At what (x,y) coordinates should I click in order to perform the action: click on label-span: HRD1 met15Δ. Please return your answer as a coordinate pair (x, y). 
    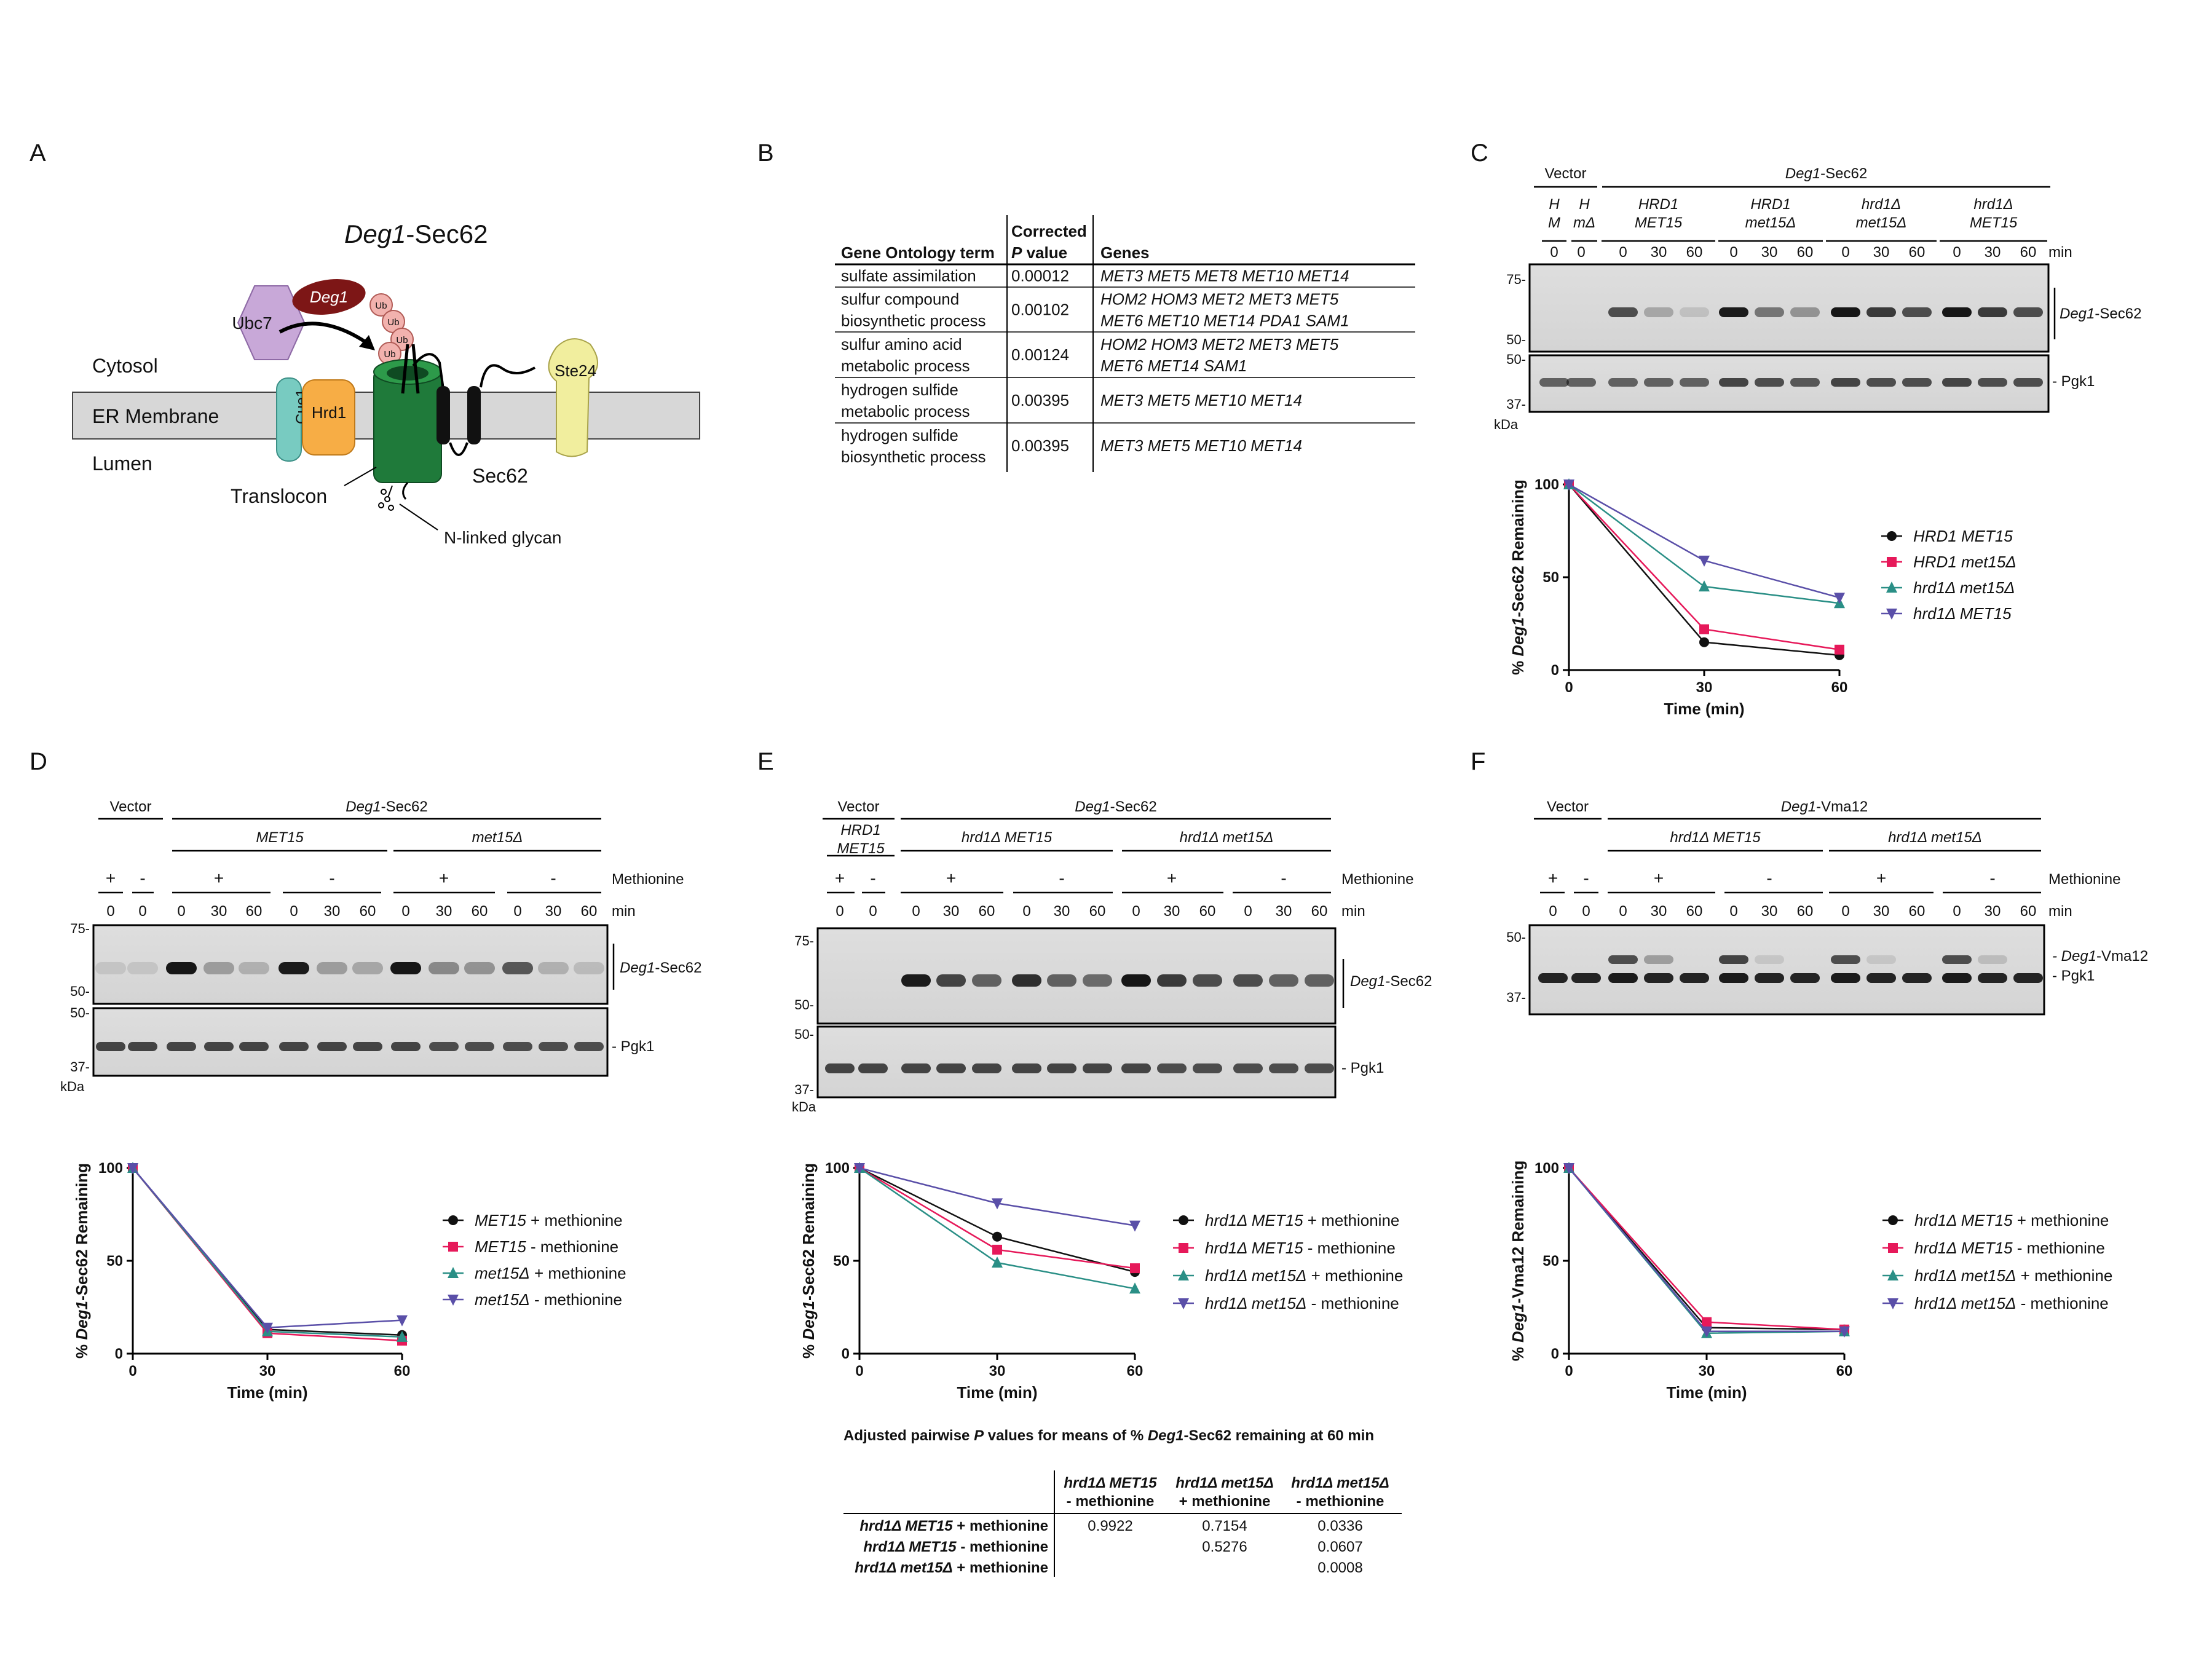
    Looking at the image, I should click on (1965, 562).